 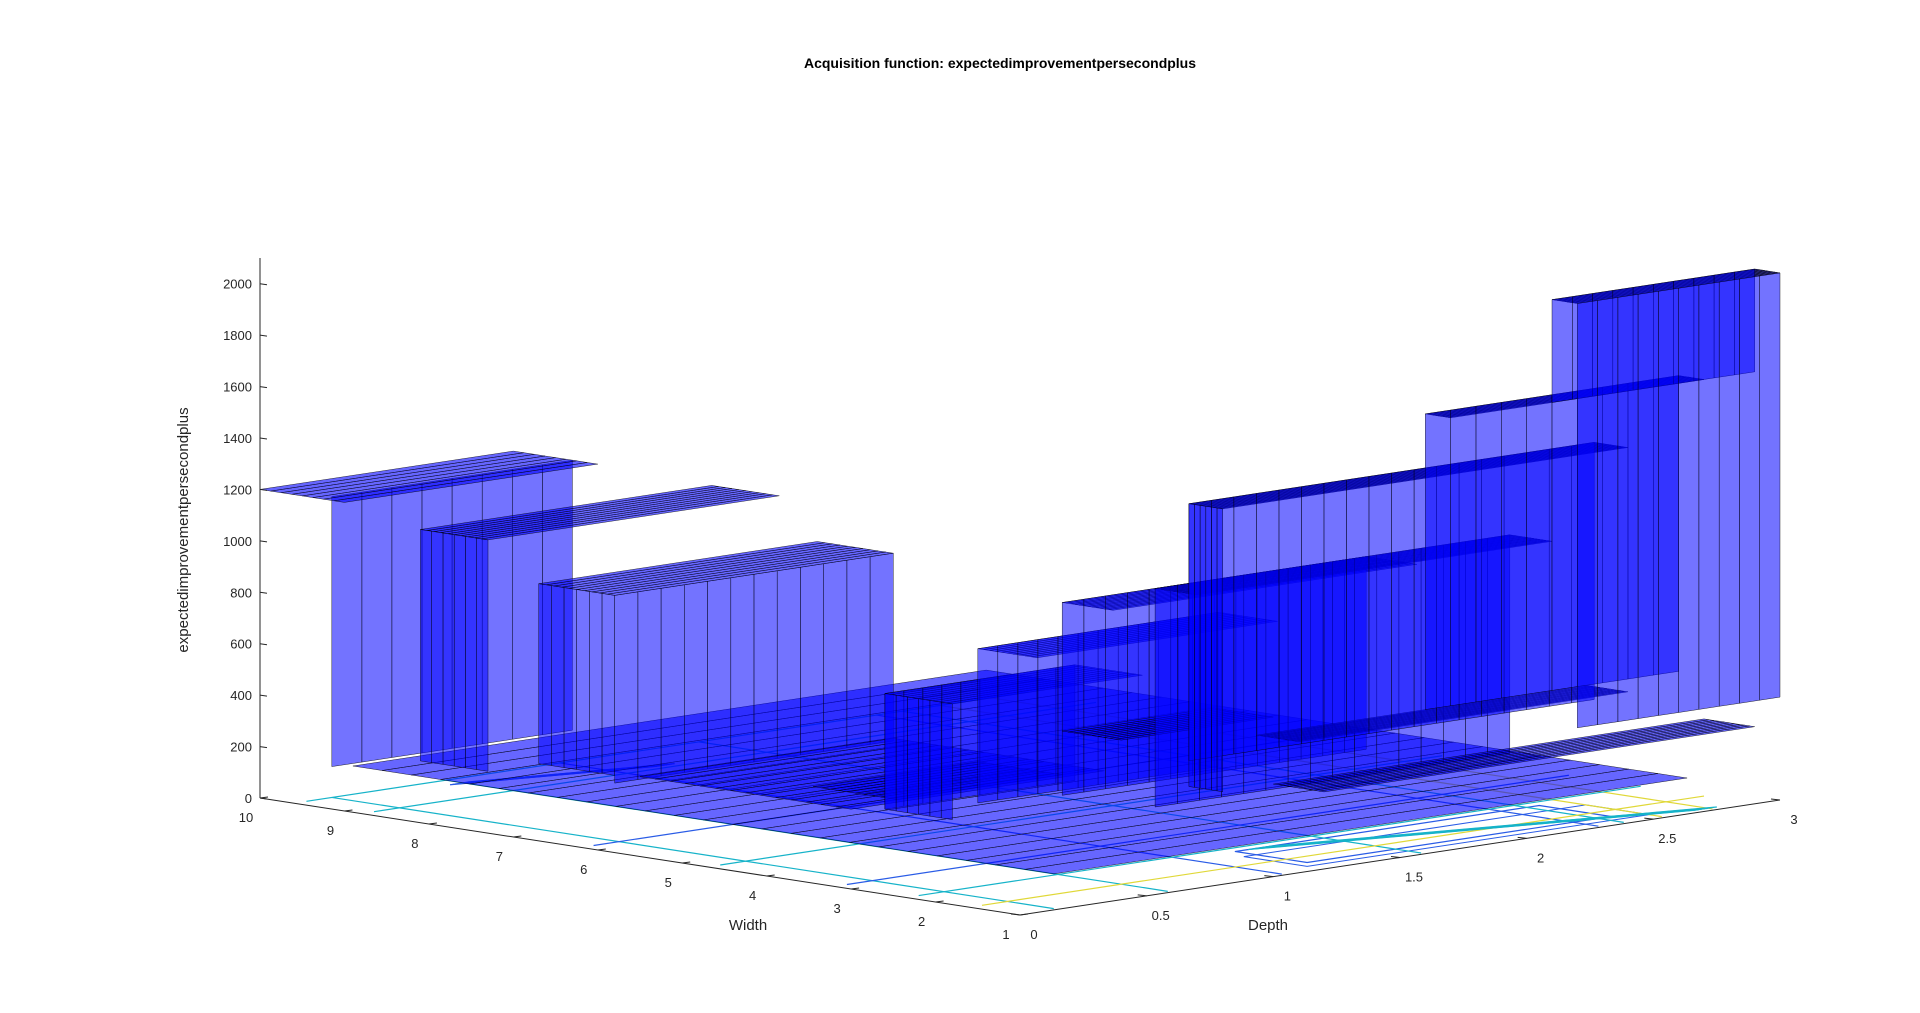 I want to click on y-axis-ticks: 0 0.5 1 1.5 2 2.5 3, so click(x=1404, y=870).